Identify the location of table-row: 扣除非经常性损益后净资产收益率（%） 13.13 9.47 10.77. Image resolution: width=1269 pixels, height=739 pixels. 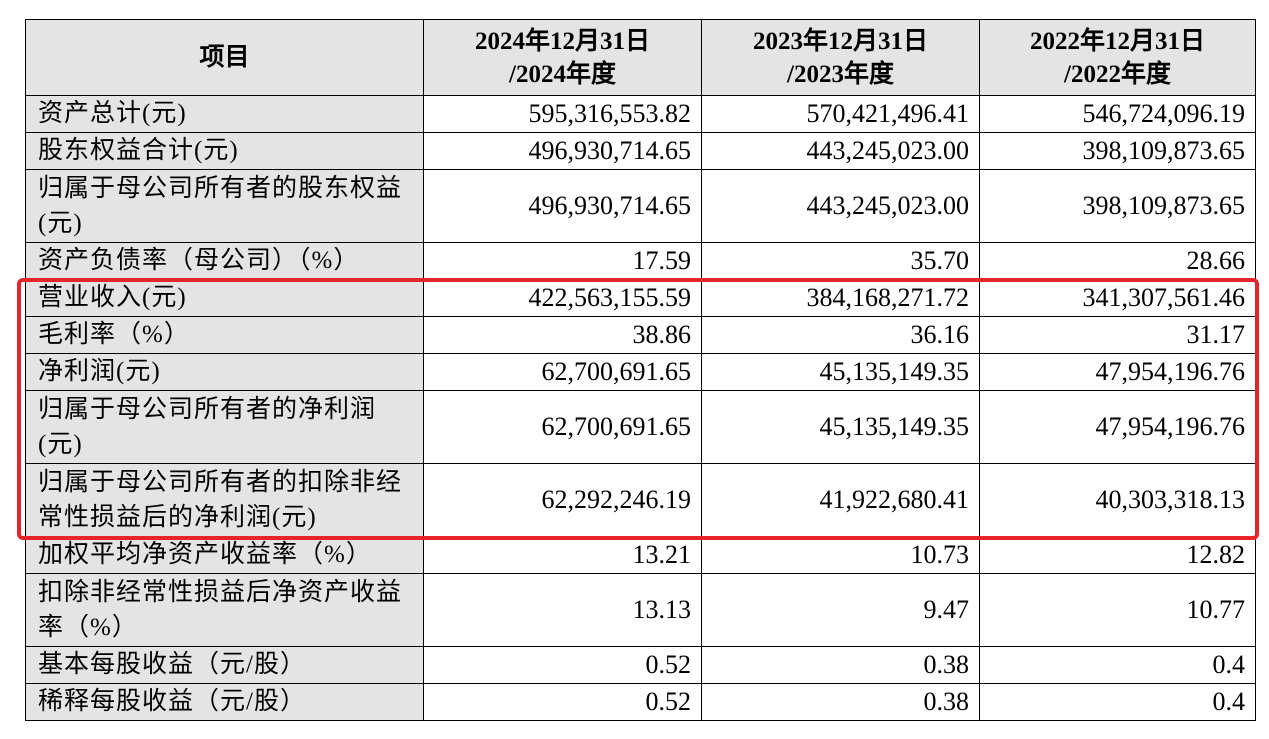
(640, 610).